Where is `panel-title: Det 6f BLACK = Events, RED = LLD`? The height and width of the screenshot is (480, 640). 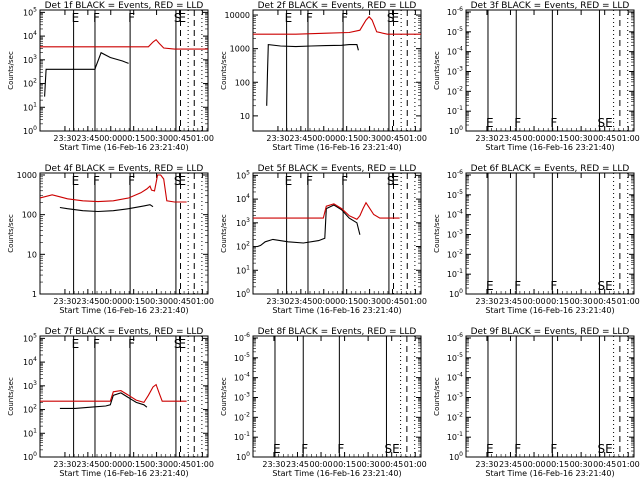 panel-title: Det 6f BLACK = Events, RED = LLD is located at coordinates (550, 169).